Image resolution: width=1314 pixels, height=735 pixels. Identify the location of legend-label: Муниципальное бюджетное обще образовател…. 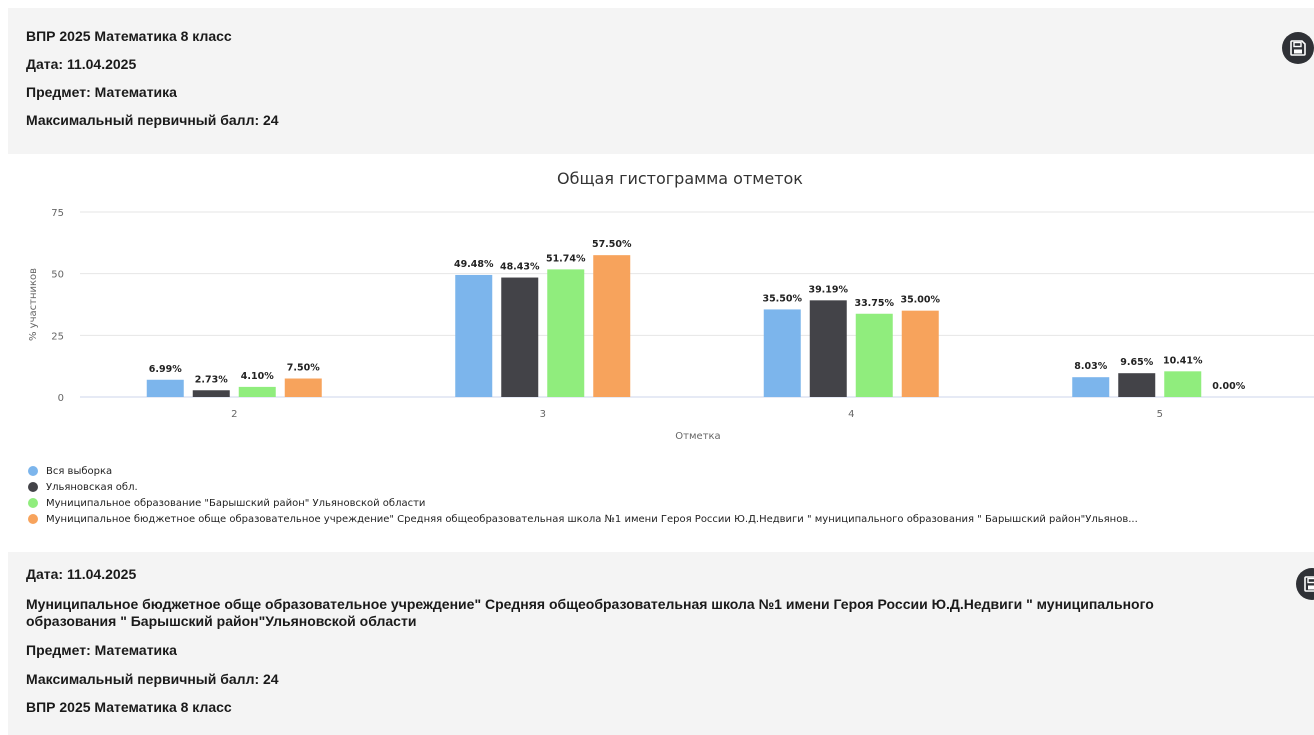
(592, 519).